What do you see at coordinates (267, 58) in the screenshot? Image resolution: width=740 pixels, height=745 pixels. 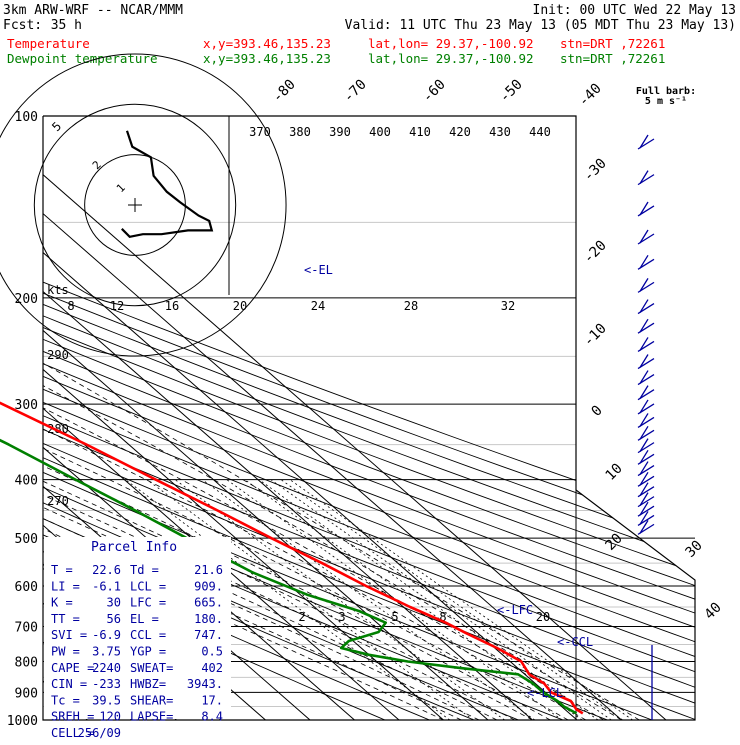 I see `legend-dewpoint-xy: x,y=393.46,135.23` at bounding box center [267, 58].